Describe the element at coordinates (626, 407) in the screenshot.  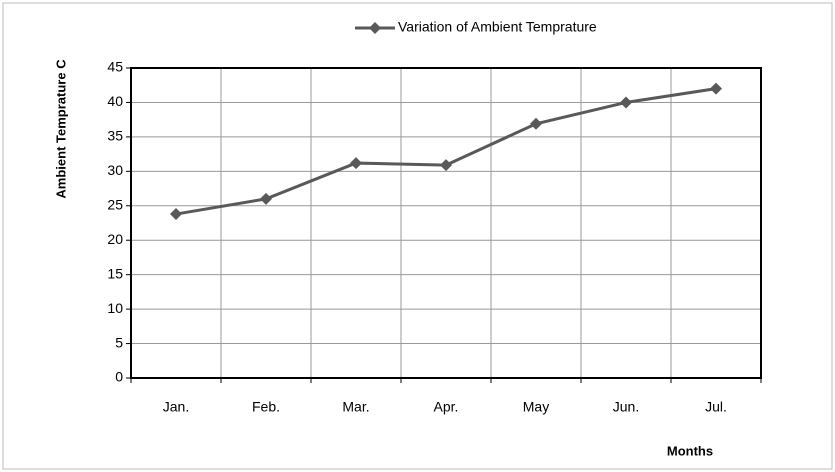
I see `x-tick-label: Jun.` at that location.